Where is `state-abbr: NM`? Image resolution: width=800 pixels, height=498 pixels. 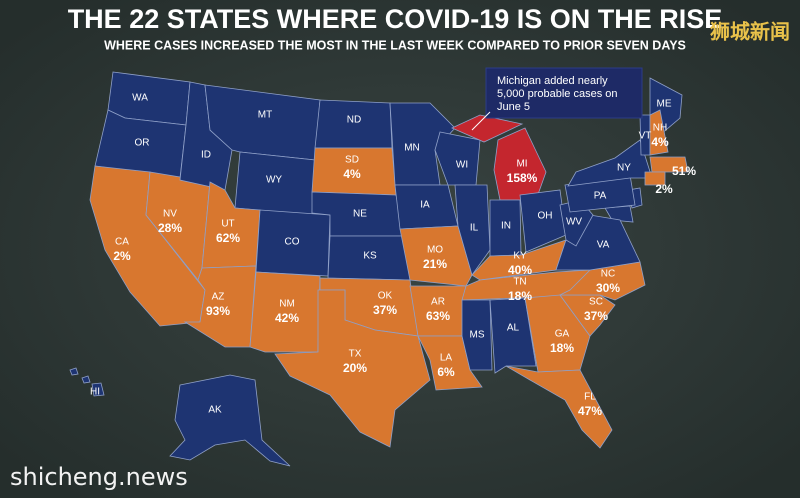
state-abbr: NM is located at coordinates (287, 304).